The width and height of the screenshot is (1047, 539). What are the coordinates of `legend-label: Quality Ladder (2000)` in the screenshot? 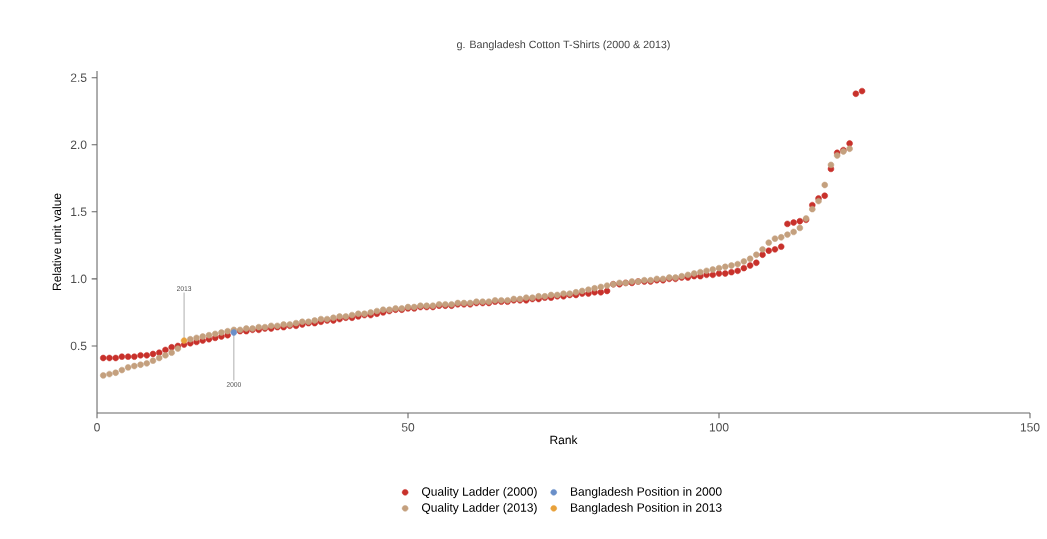 It's located at (479, 492).